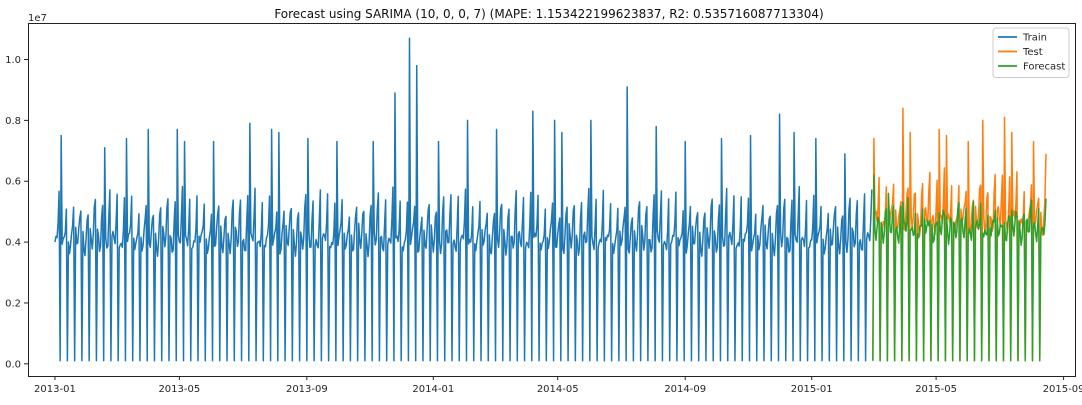 The width and height of the screenshot is (1082, 405). I want to click on y-tick-label: 1.0, so click(13, 60).